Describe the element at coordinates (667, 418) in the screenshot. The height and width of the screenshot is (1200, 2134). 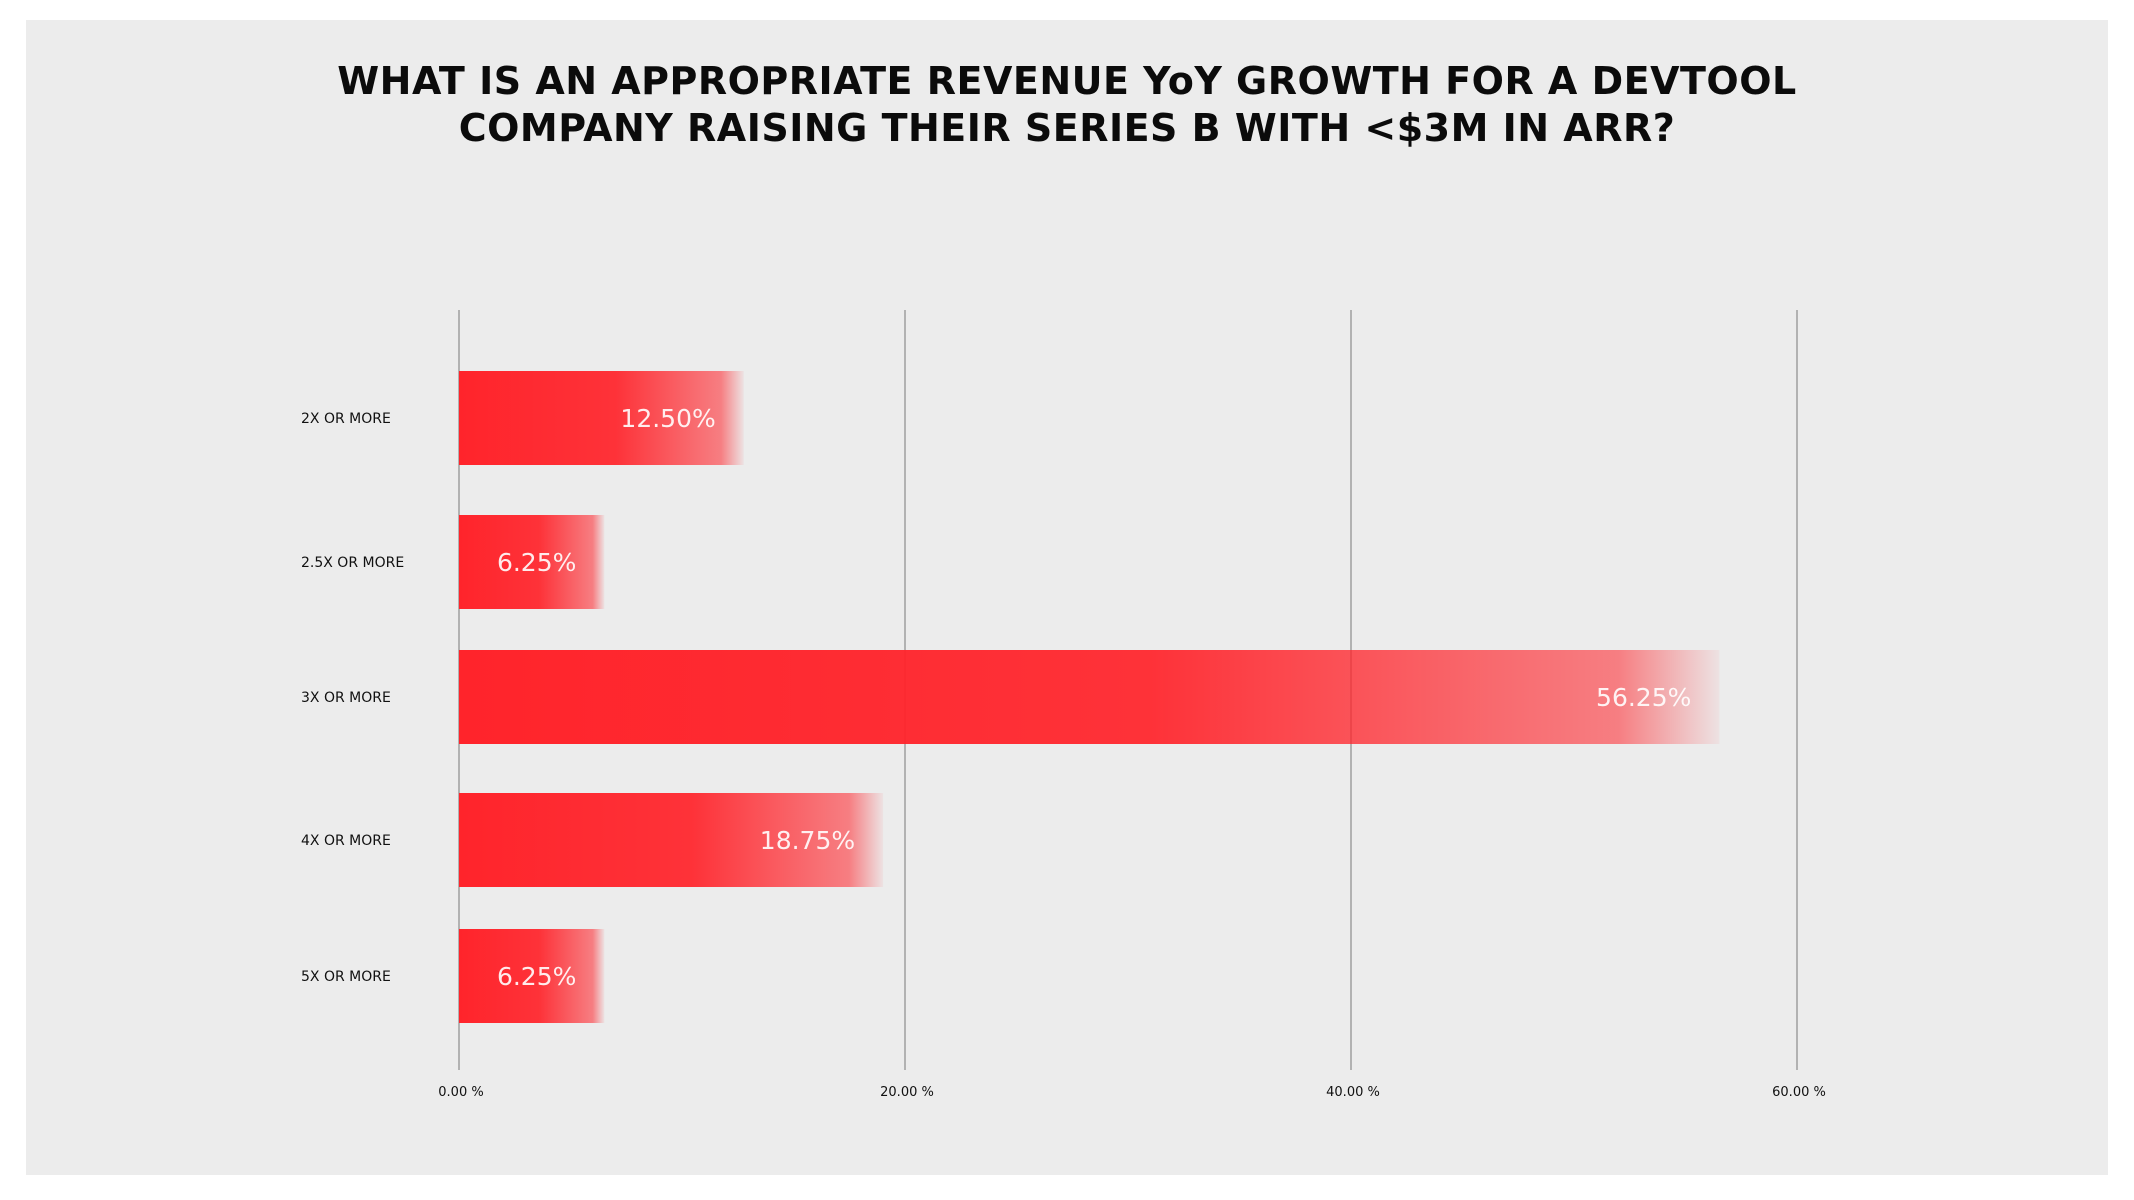
I see `value-label: 12.50%` at that location.